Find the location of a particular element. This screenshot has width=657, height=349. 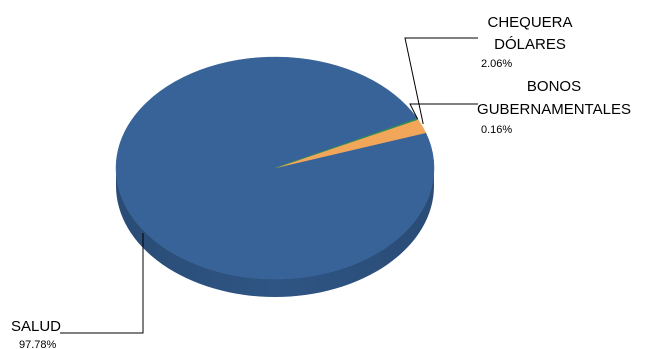

slice-value-salud: 97.78% is located at coordinates (38, 344).